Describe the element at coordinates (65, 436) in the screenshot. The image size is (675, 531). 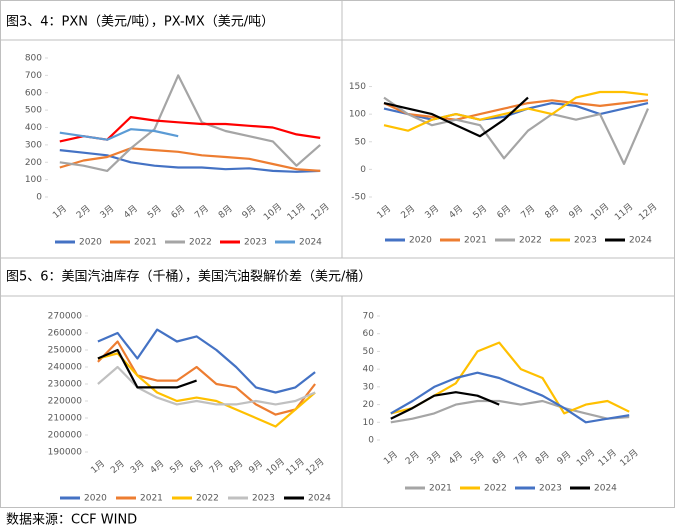
I see `y-tick-label: 200000` at that location.